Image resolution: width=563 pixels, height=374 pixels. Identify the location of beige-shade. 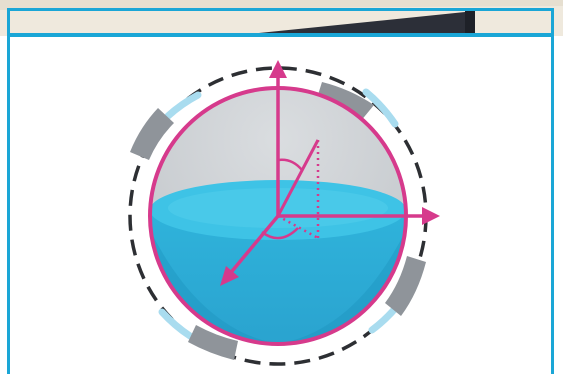
(281, 5).